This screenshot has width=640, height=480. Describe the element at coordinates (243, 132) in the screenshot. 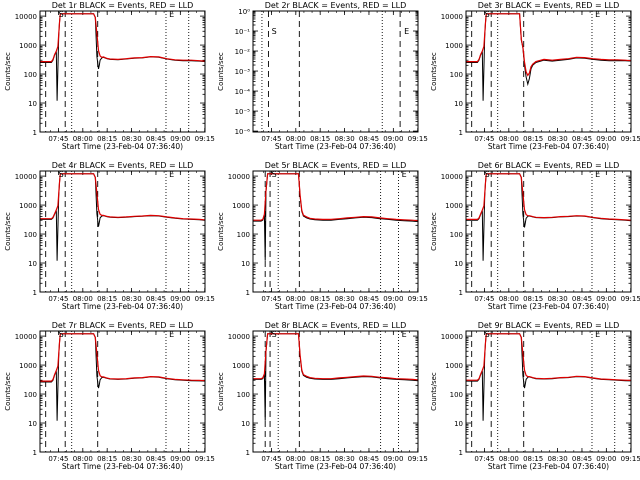

I see `y-tick-label: 10⁻⁶` at that location.